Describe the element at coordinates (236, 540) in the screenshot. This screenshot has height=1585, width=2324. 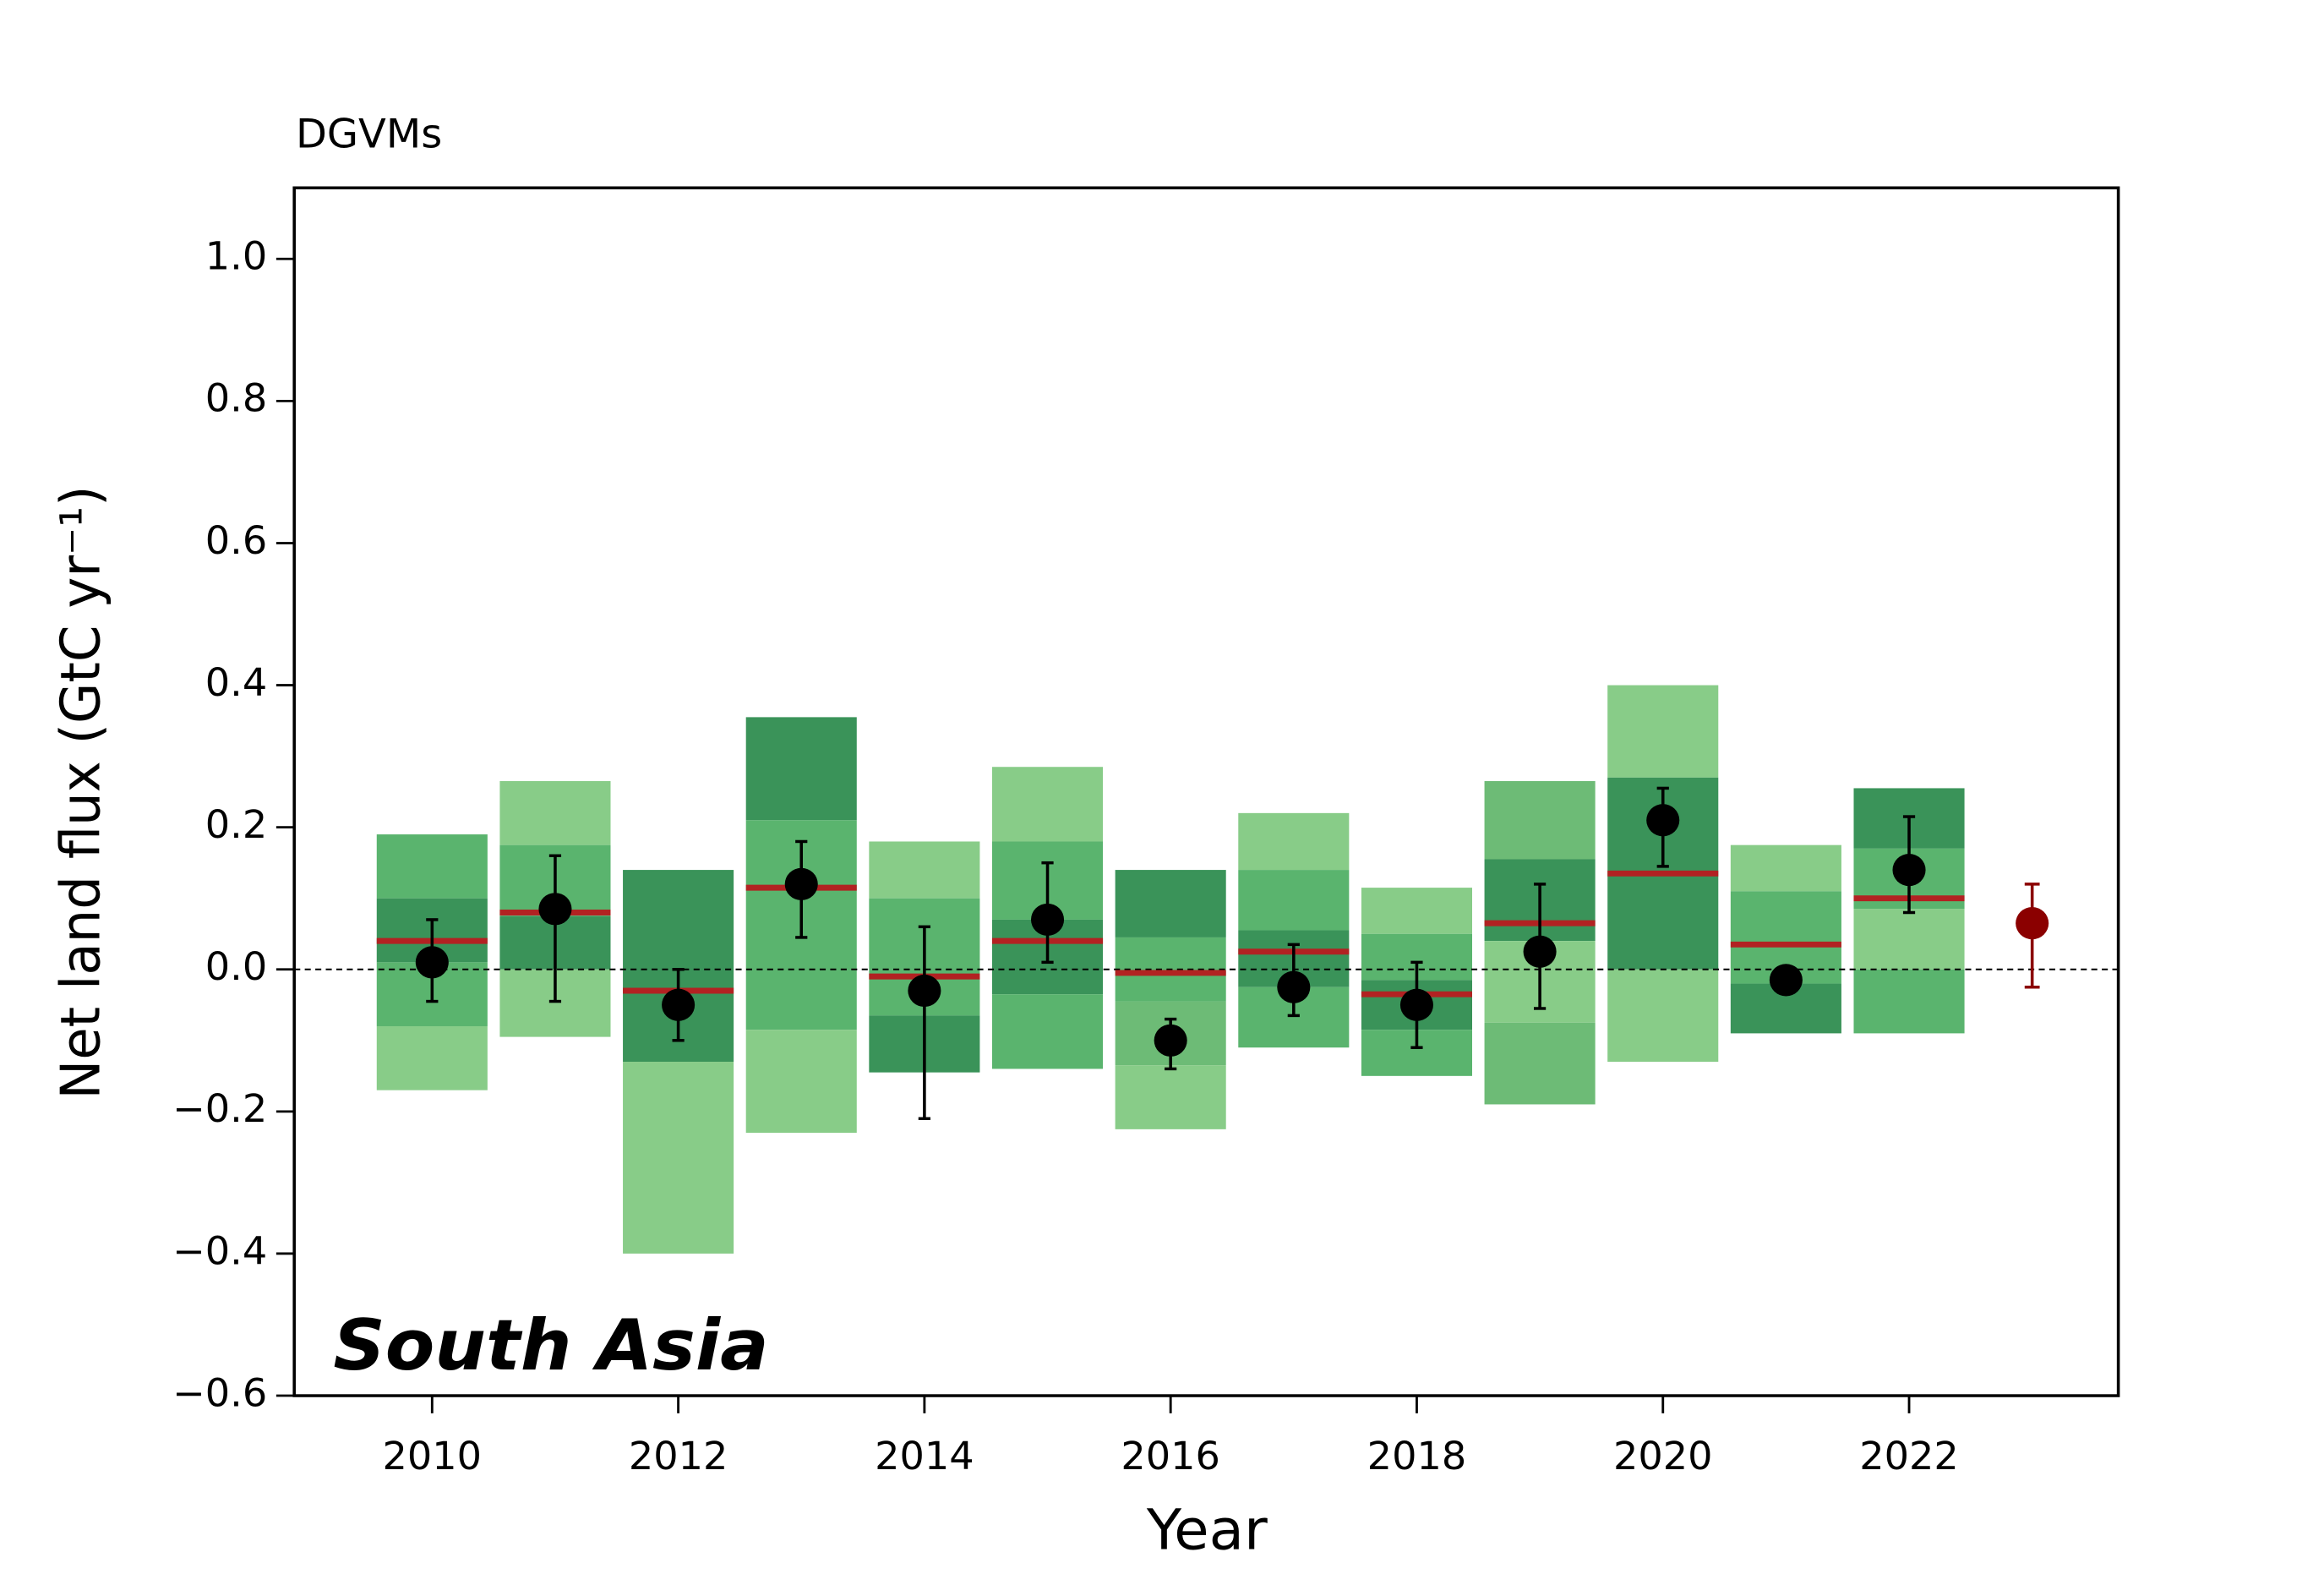
I see `y-tick-label: 0.6` at that location.